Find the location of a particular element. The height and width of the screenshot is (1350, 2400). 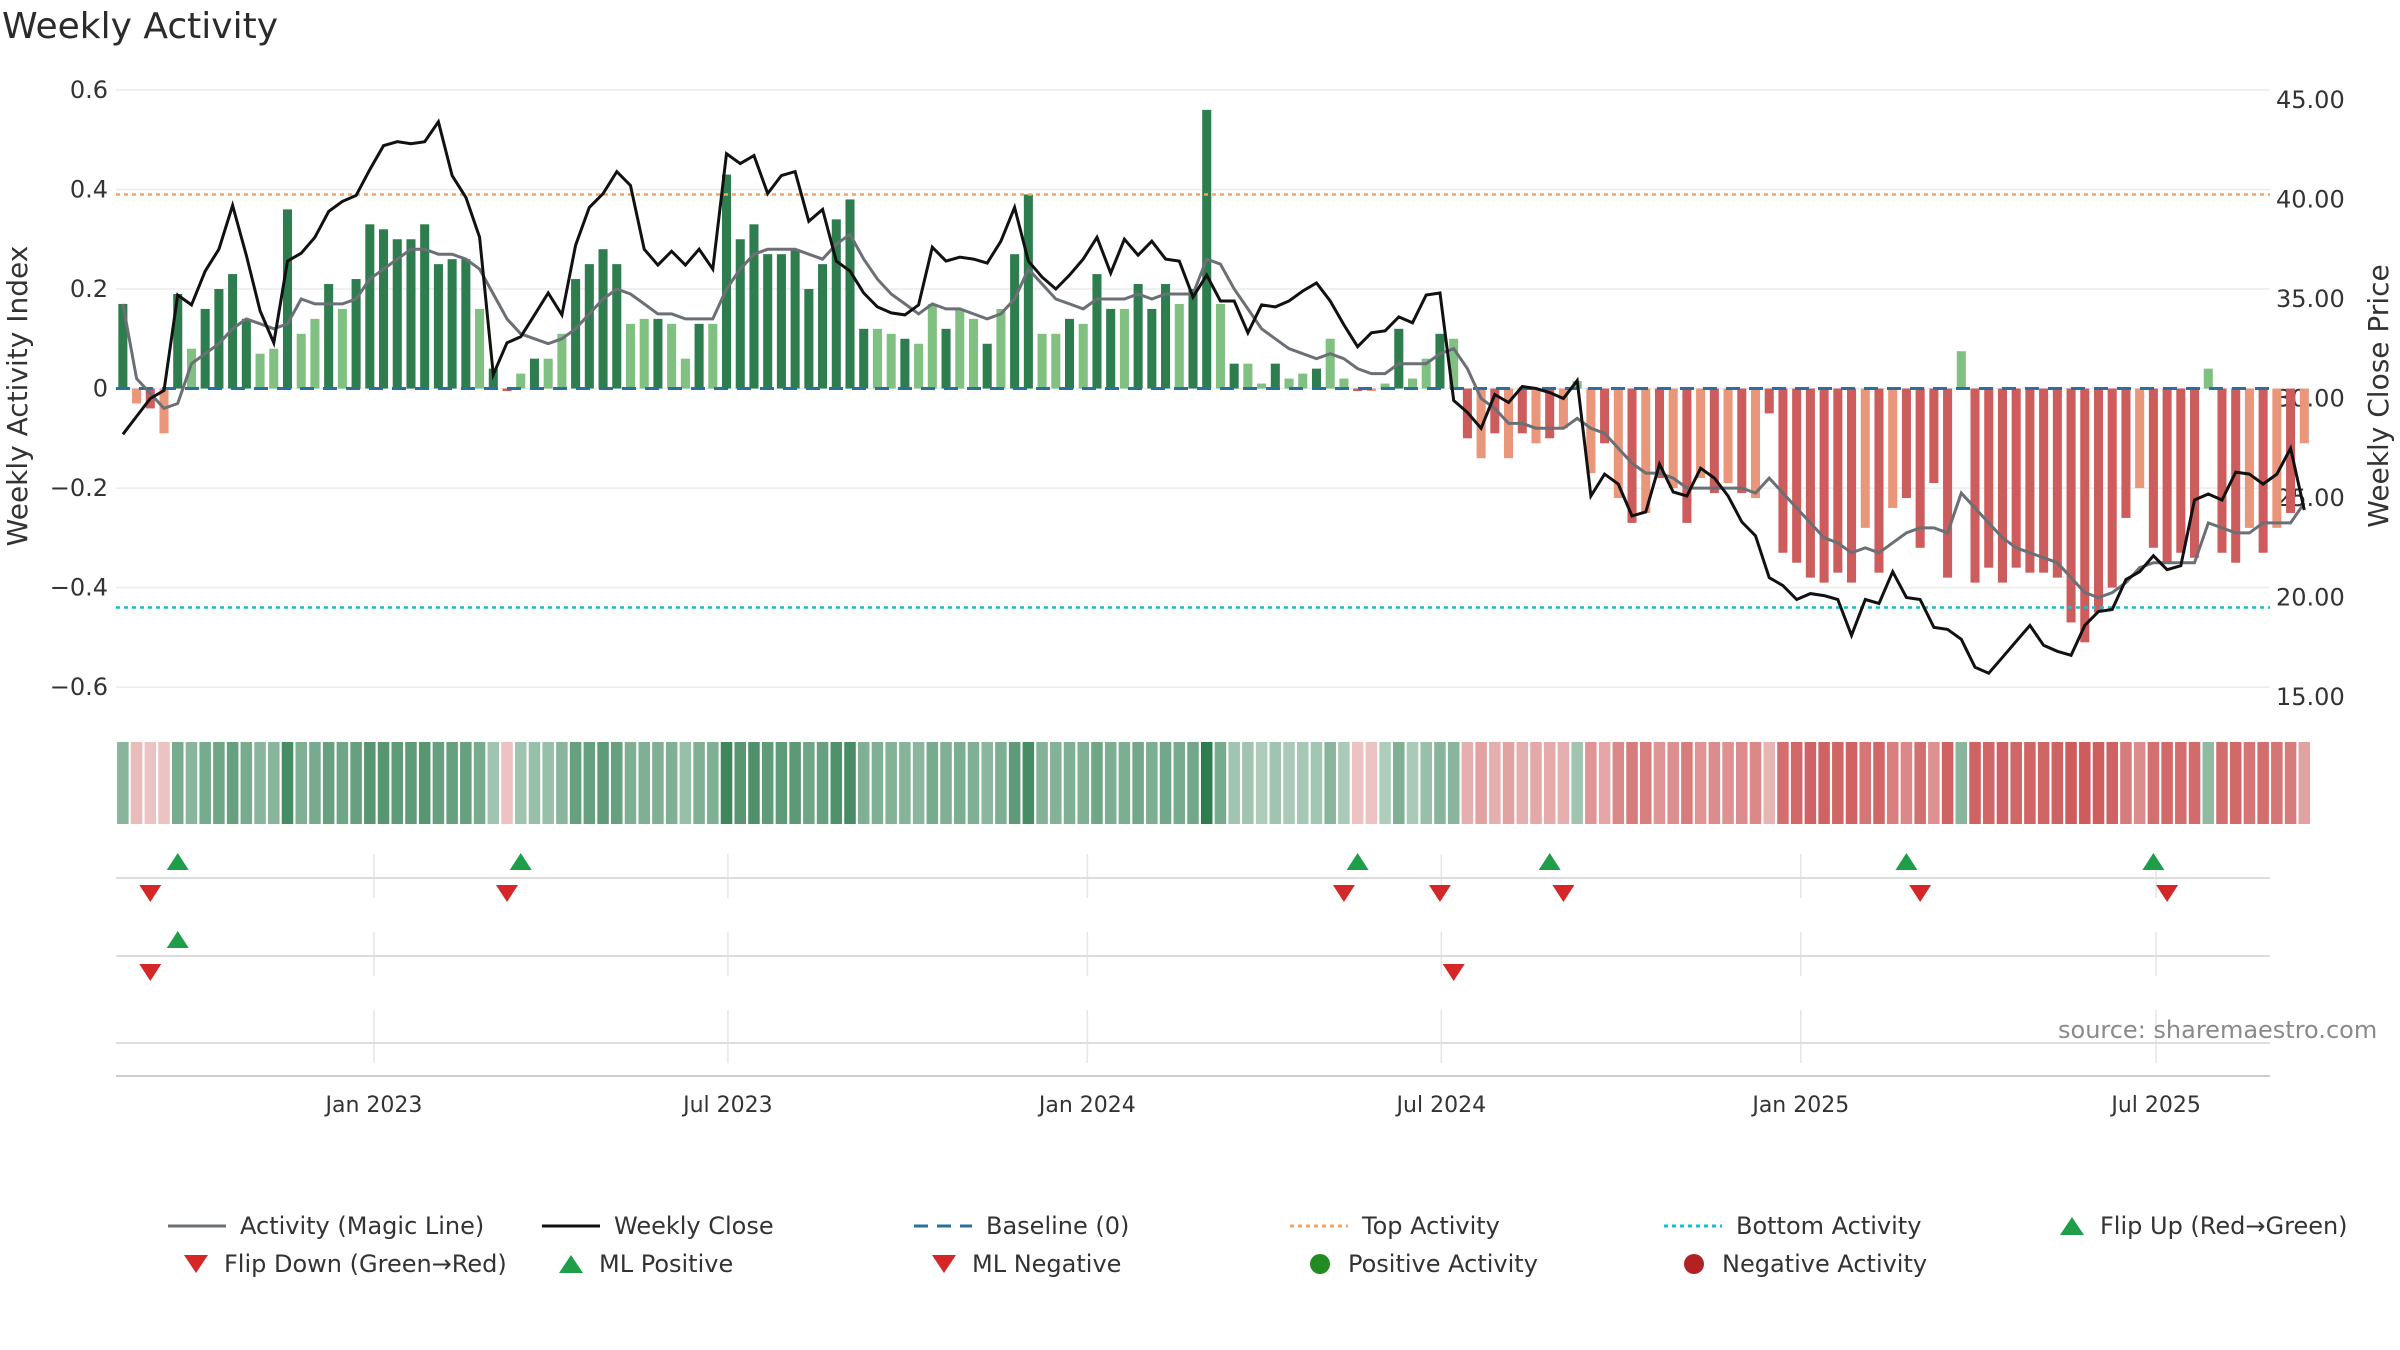

x-tick-label: Jul 2023 is located at coordinates (727, 1105).